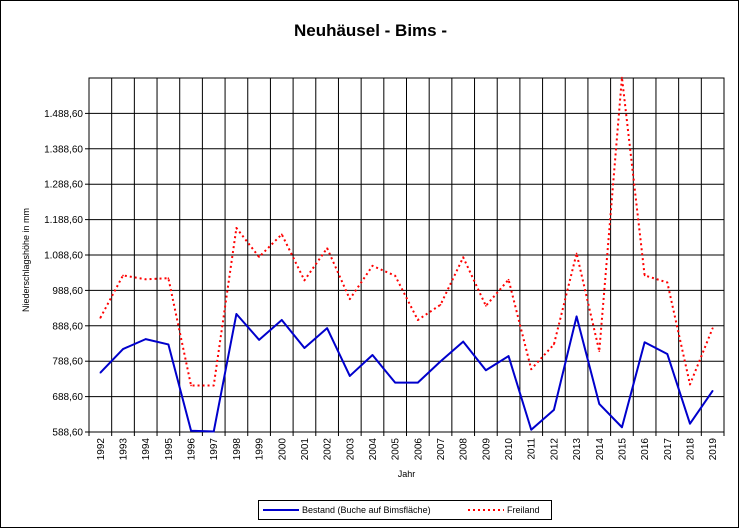 This screenshot has width=739, height=528. Describe the element at coordinates (418, 449) in the screenshot. I see `x-tick-label: 2006` at that location.